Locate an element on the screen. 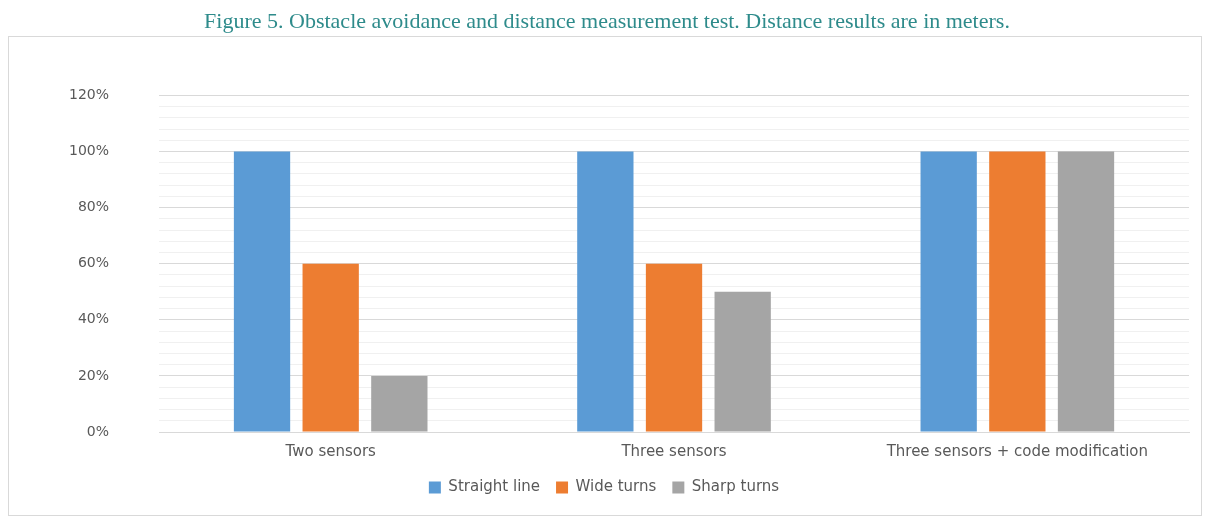 The image size is (1214, 519). legend-label: Sharp turns is located at coordinates (735, 486).